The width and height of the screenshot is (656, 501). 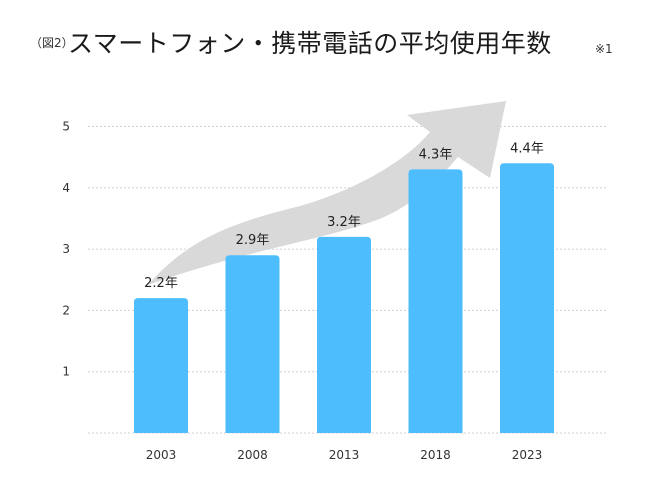 I want to click on x-tick-label: 2008, so click(x=252, y=455).